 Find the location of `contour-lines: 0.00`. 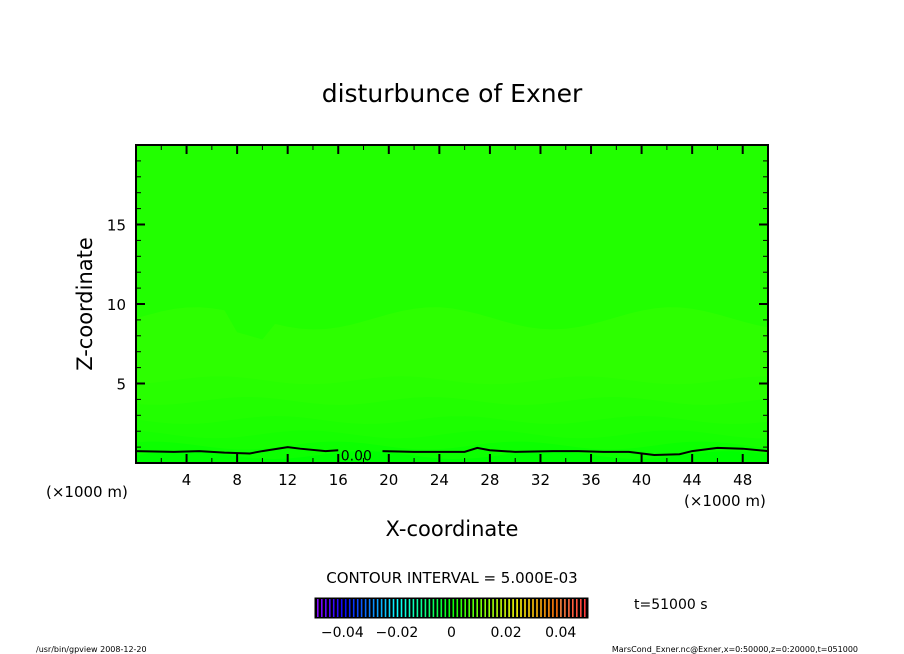

contour-lines: 0.00 is located at coordinates (452, 455).